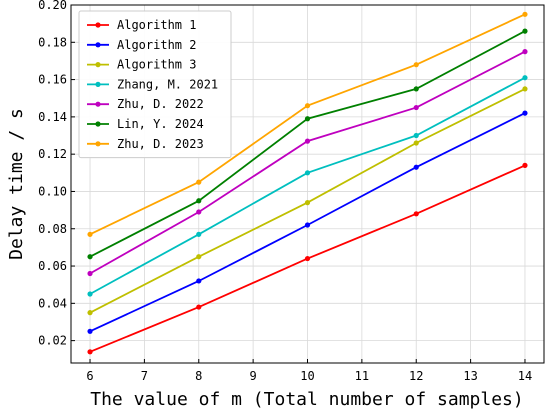 Image resolution: width=550 pixels, height=415 pixels. I want to click on y-tick-label: 0.16, so click(52, 80).